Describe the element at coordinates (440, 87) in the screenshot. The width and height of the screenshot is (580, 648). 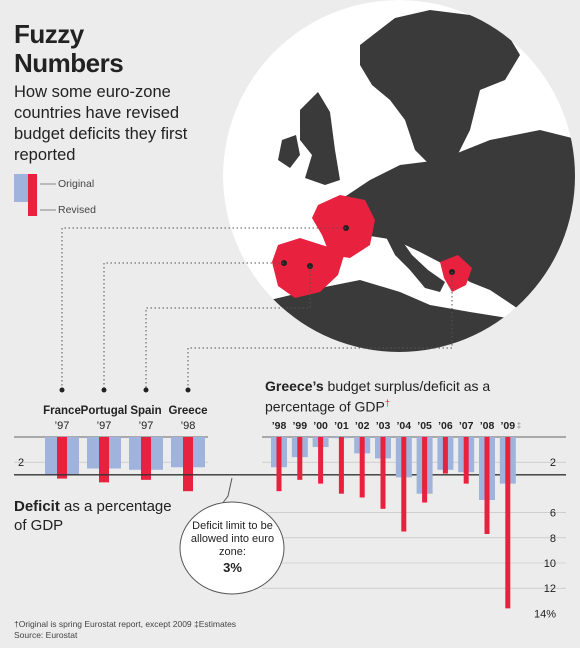
I see `map-scandinavia` at that location.